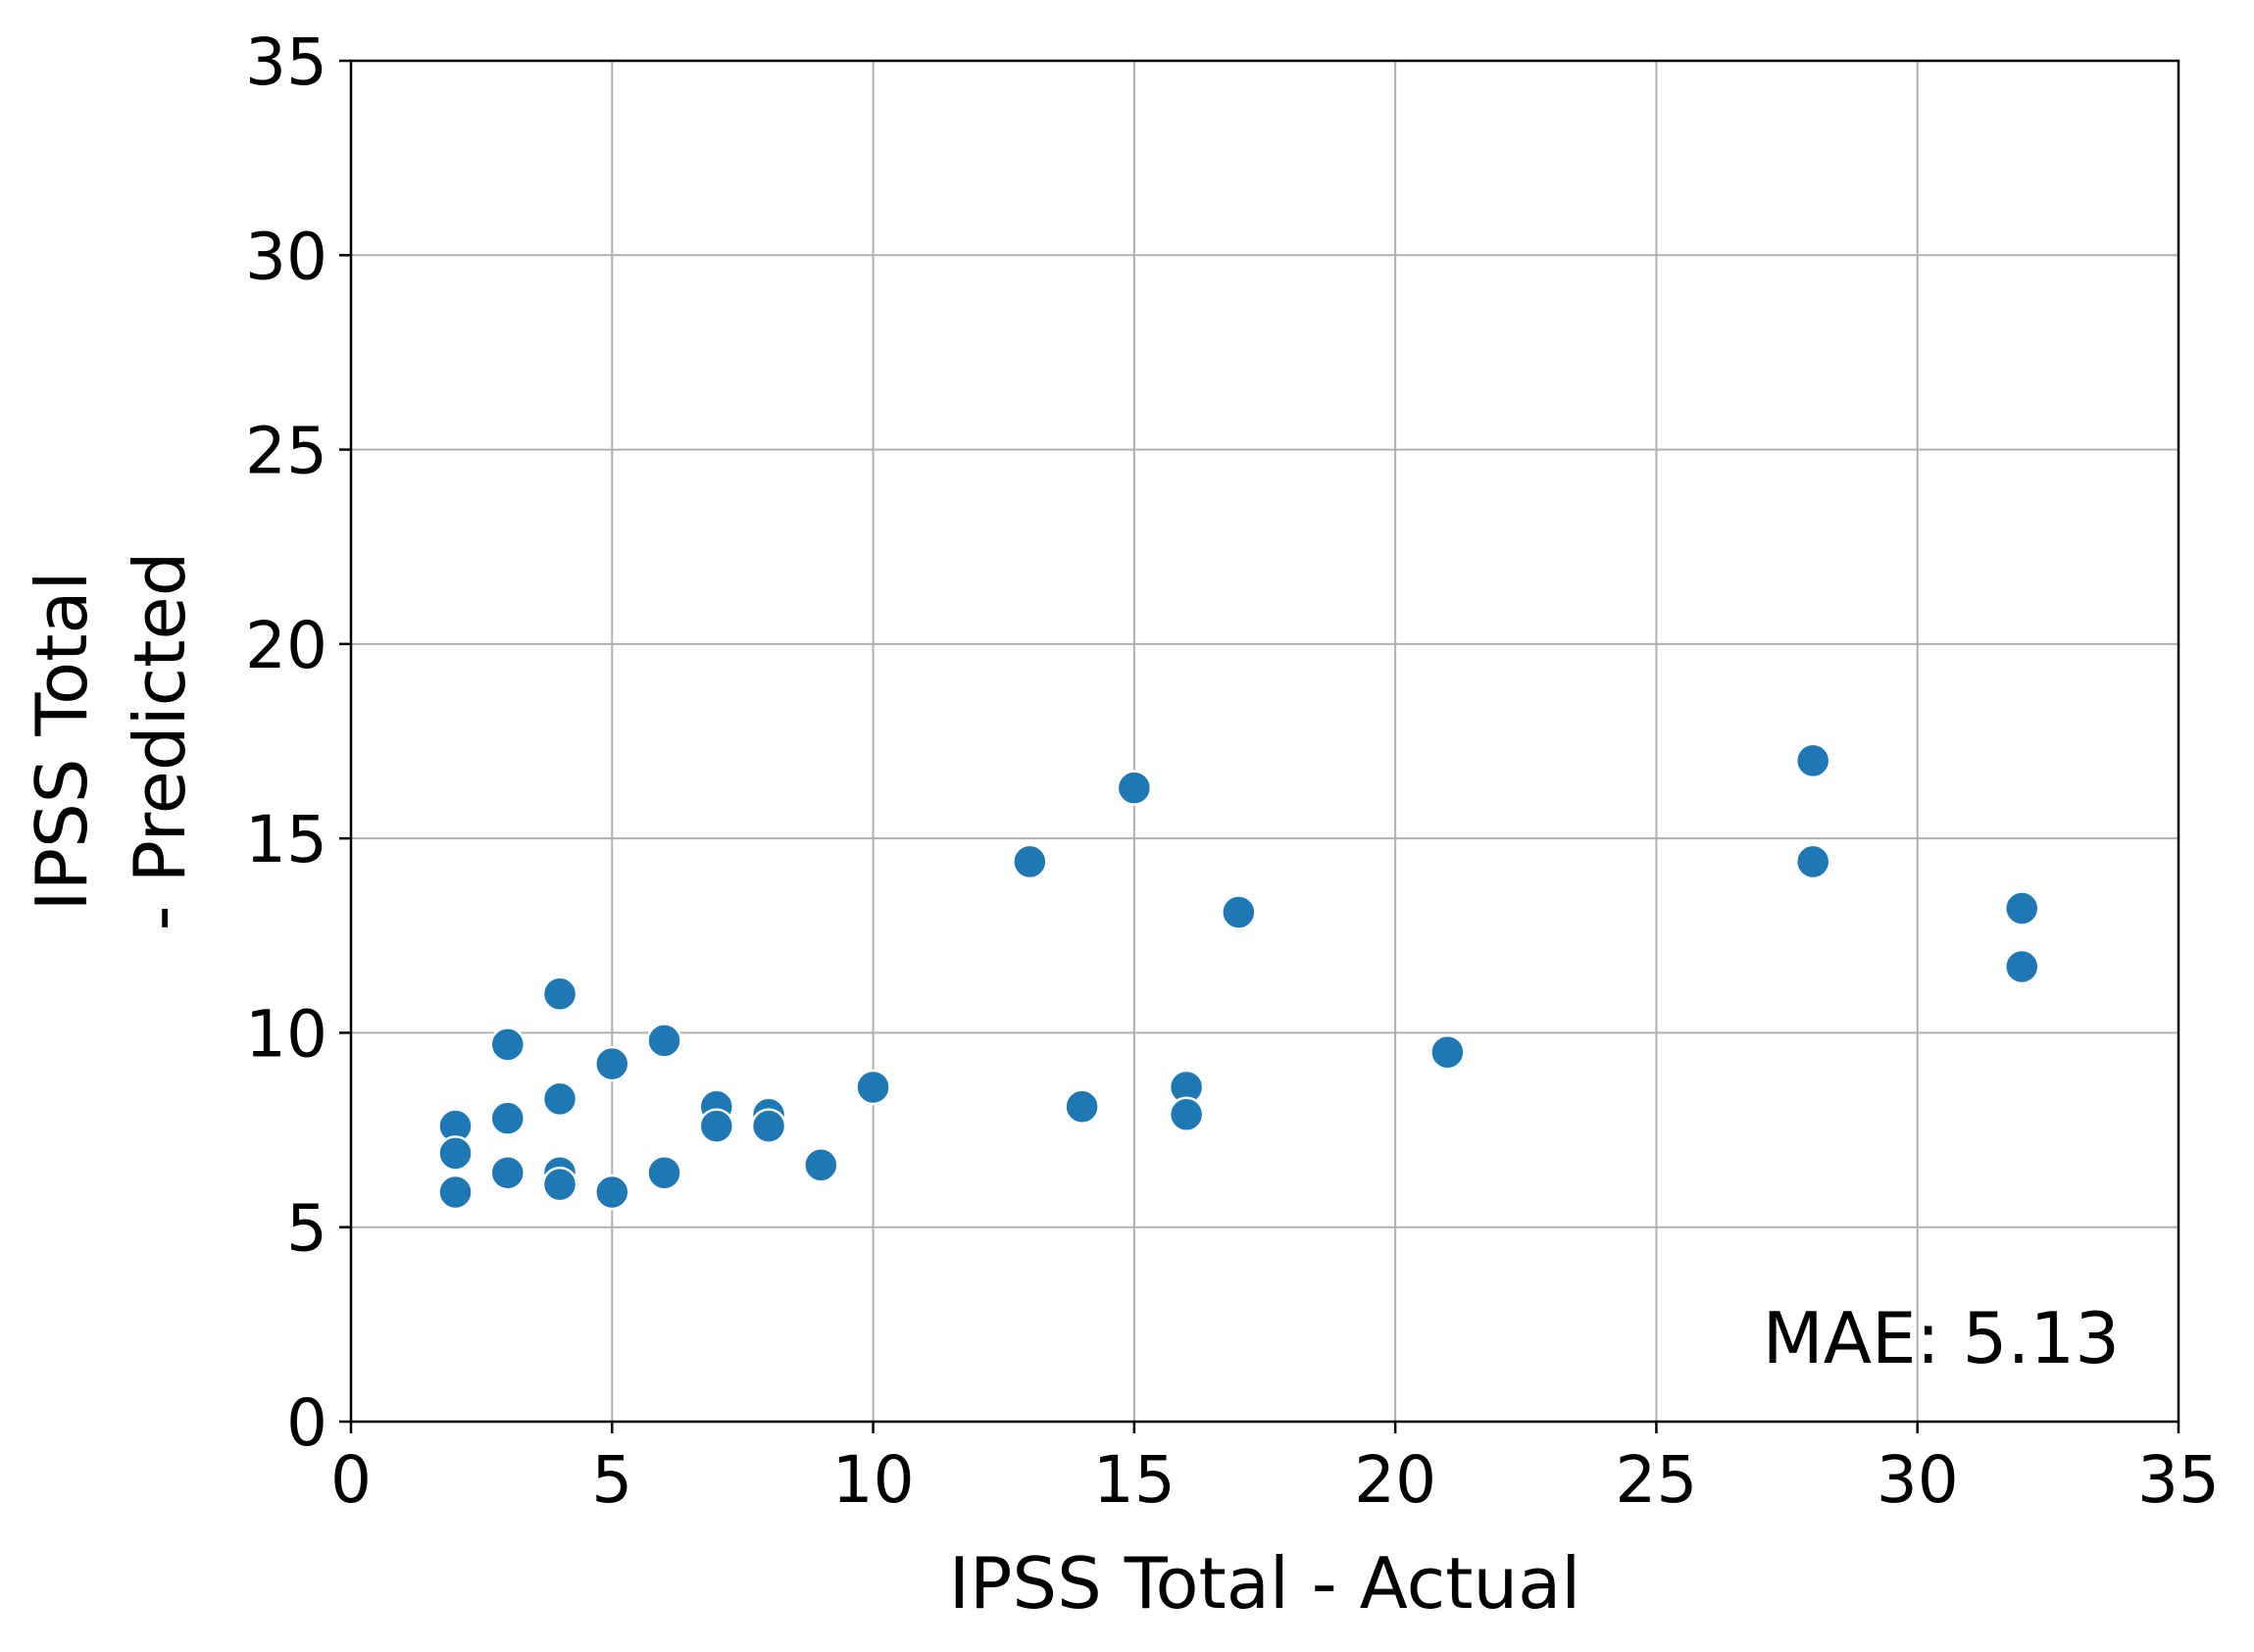 The image size is (2254, 1652). I want to click on x-tick-label: 15, so click(1134, 1480).